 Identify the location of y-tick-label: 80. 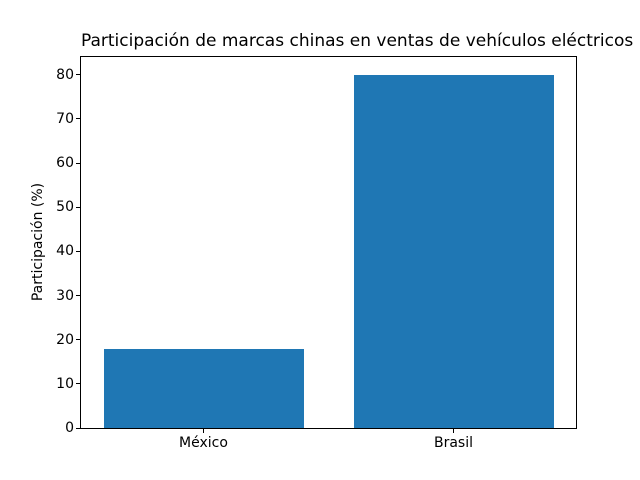
(65, 74).